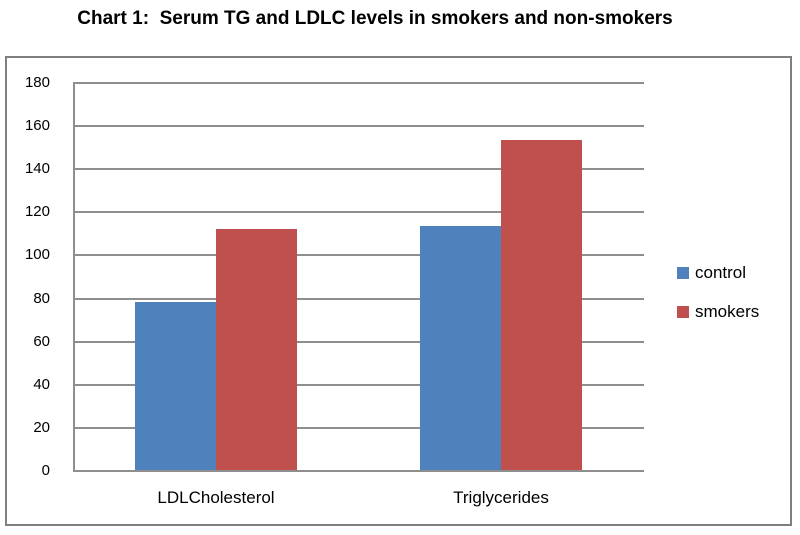 Image resolution: width=800 pixels, height=535 pixels. What do you see at coordinates (37, 254) in the screenshot?
I see `y-tick-label: 100` at bounding box center [37, 254].